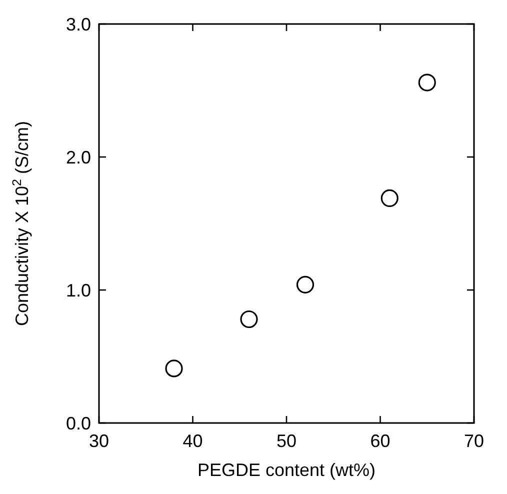 This screenshot has height=494, width=507. Describe the element at coordinates (78, 157) in the screenshot. I see `y-tick-label: 2.0` at that location.